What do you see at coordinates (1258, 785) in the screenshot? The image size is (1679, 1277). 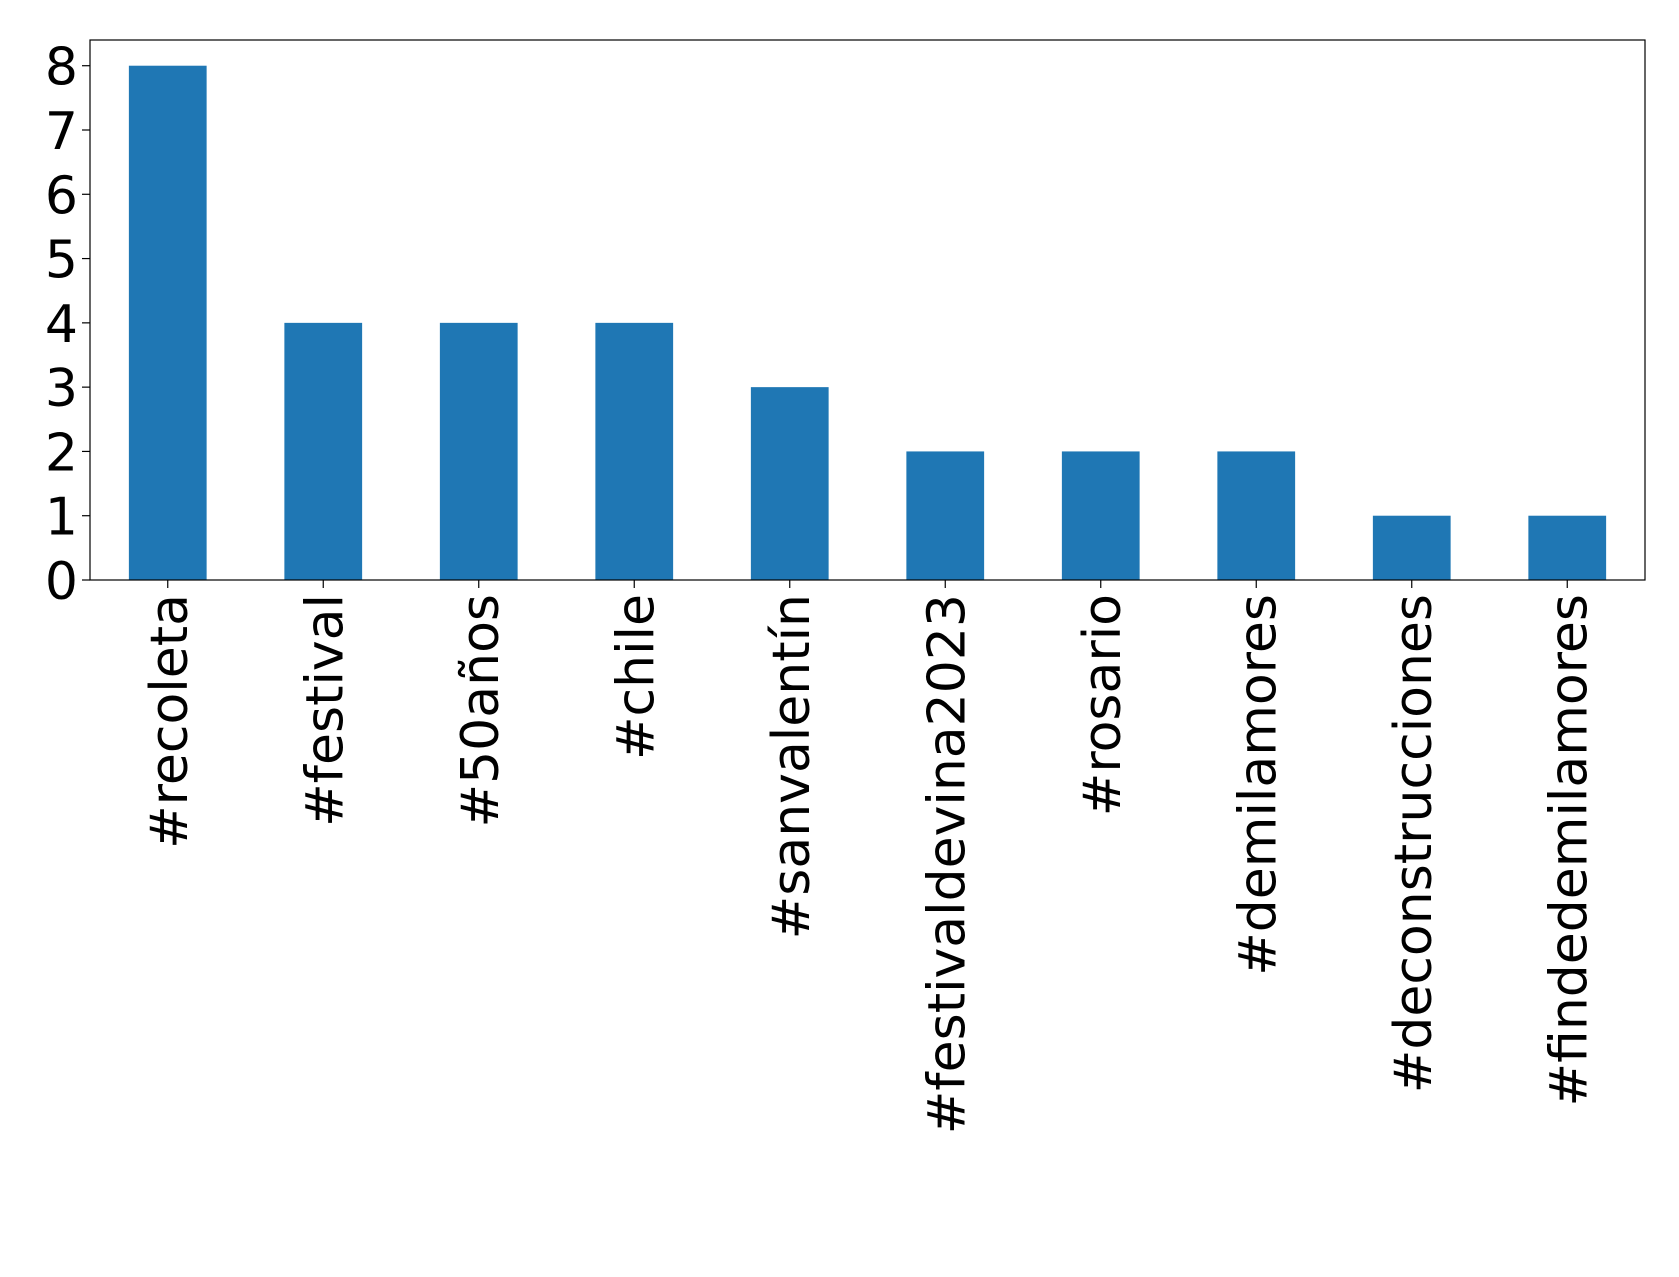 I see `x-tick-label: #demilamores` at bounding box center [1258, 785].